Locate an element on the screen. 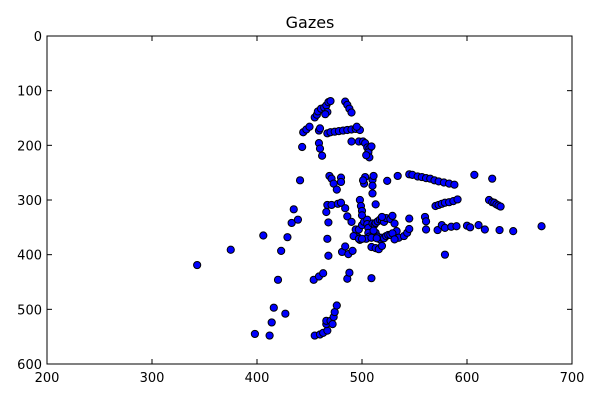 The width and height of the screenshot is (600, 400). chart-title: Gazes is located at coordinates (310, 22).